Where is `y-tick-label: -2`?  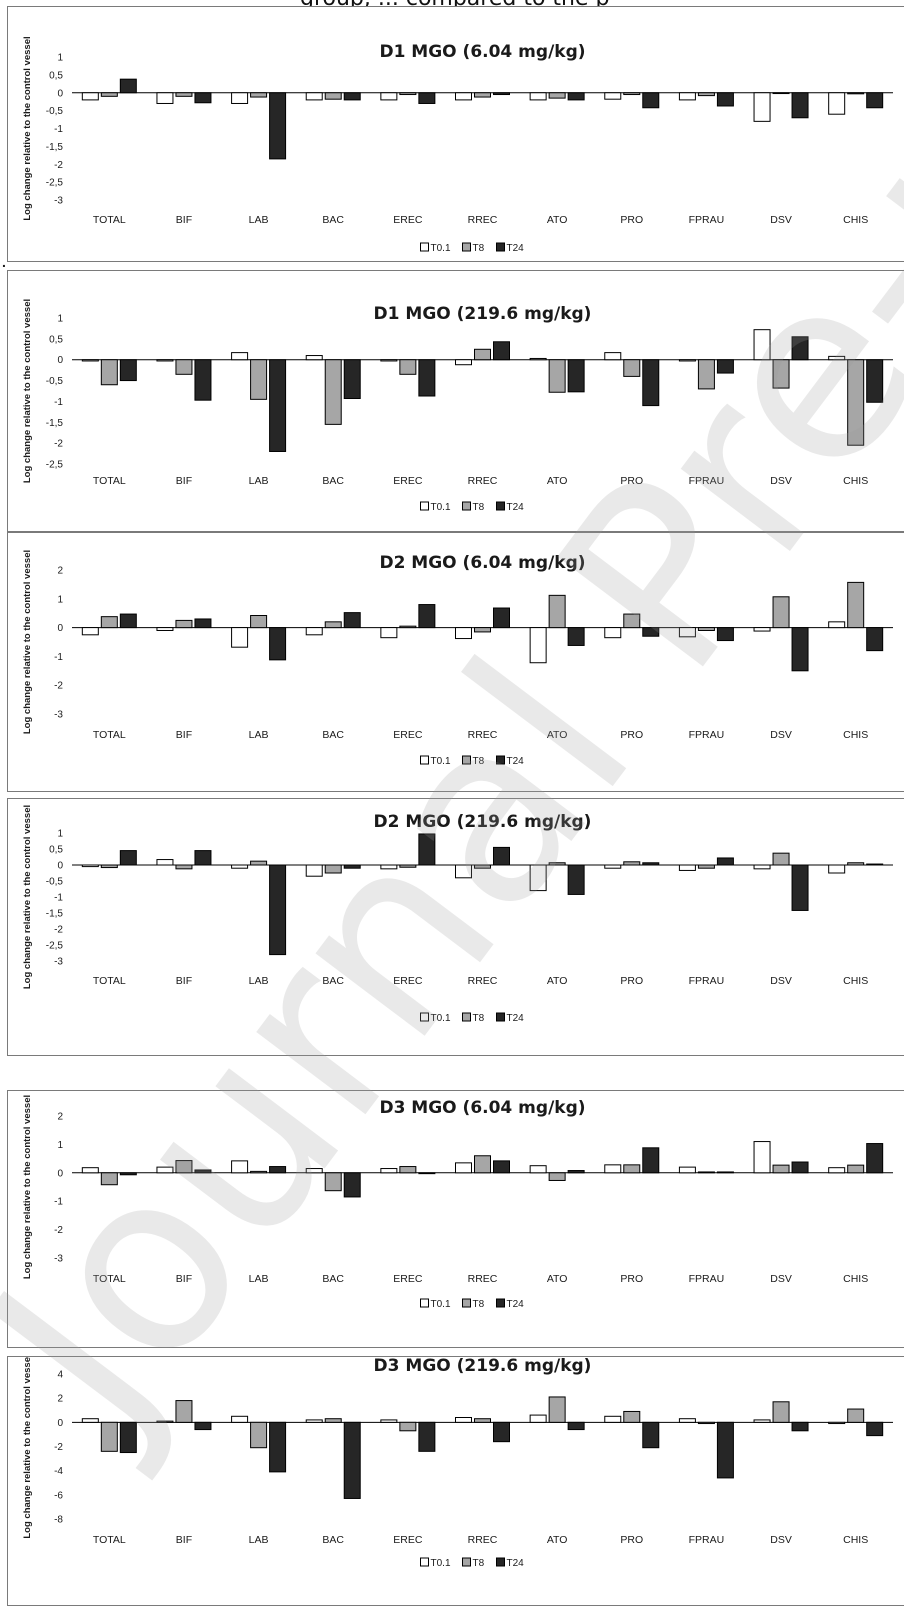
y-tick-label: -2 is located at coordinates (58, 686).